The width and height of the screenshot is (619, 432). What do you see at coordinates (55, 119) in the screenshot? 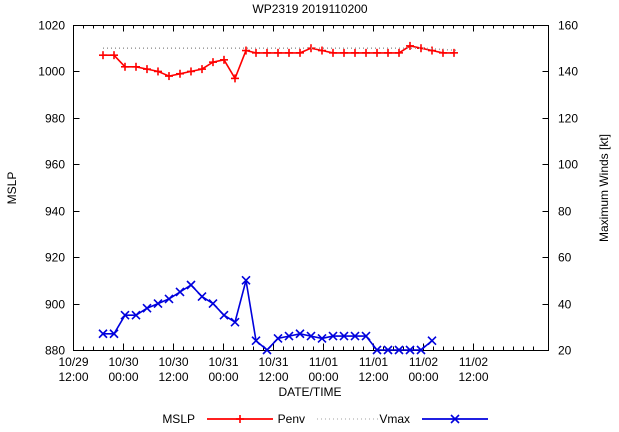
I see `y-axis-tick-label: 980` at bounding box center [55, 119].